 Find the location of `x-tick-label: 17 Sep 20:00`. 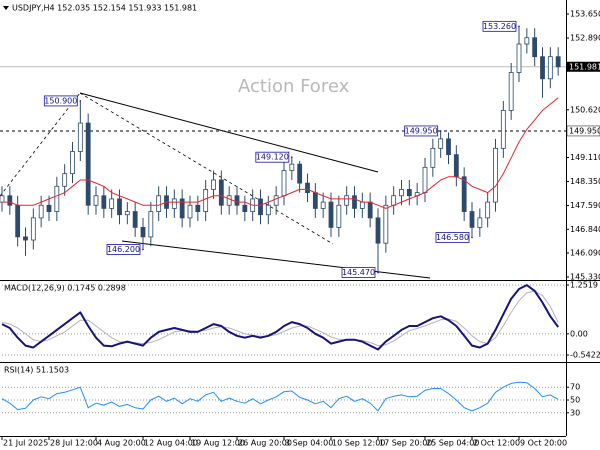

x-tick-label: 17 Sep 20:00 is located at coordinates (405, 443).